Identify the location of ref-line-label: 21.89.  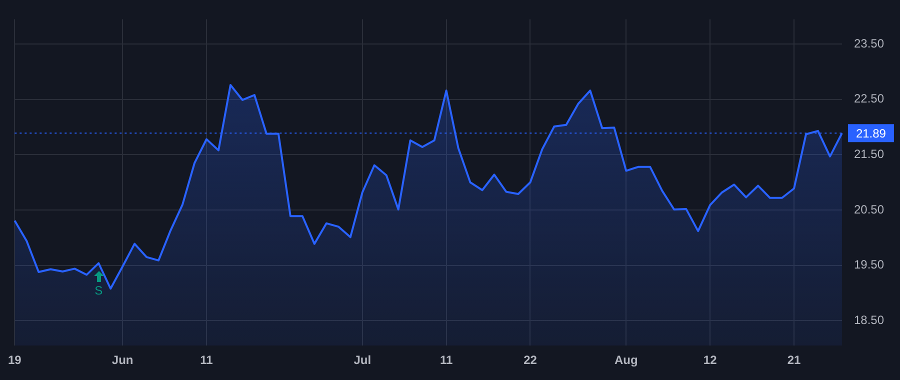
(871, 133).